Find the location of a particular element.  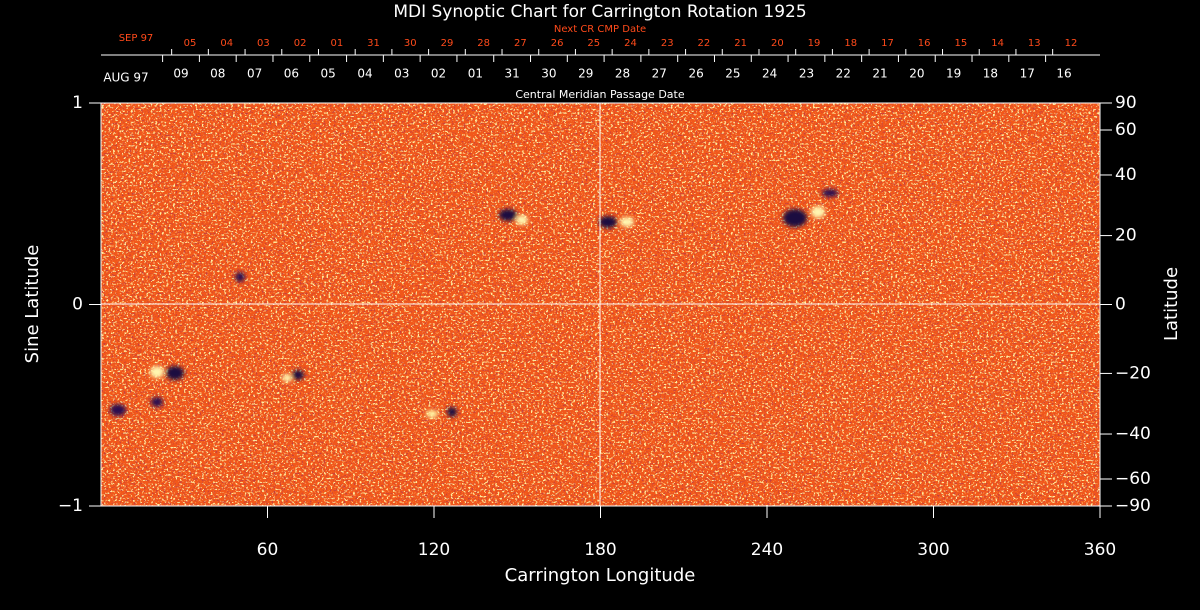

next-date-label: 16 is located at coordinates (924, 43).